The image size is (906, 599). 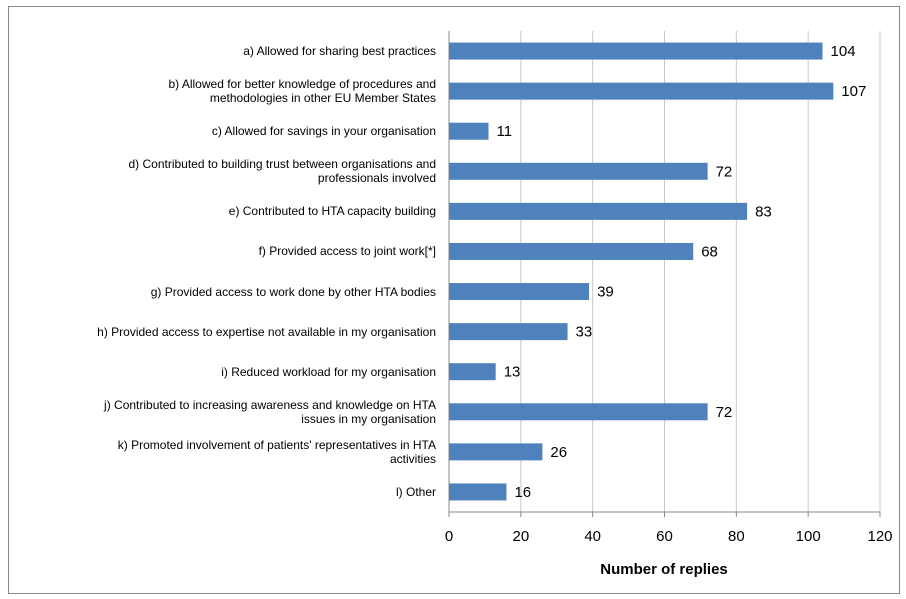 What do you see at coordinates (512, 372) in the screenshot?
I see `data-label: 13` at bounding box center [512, 372].